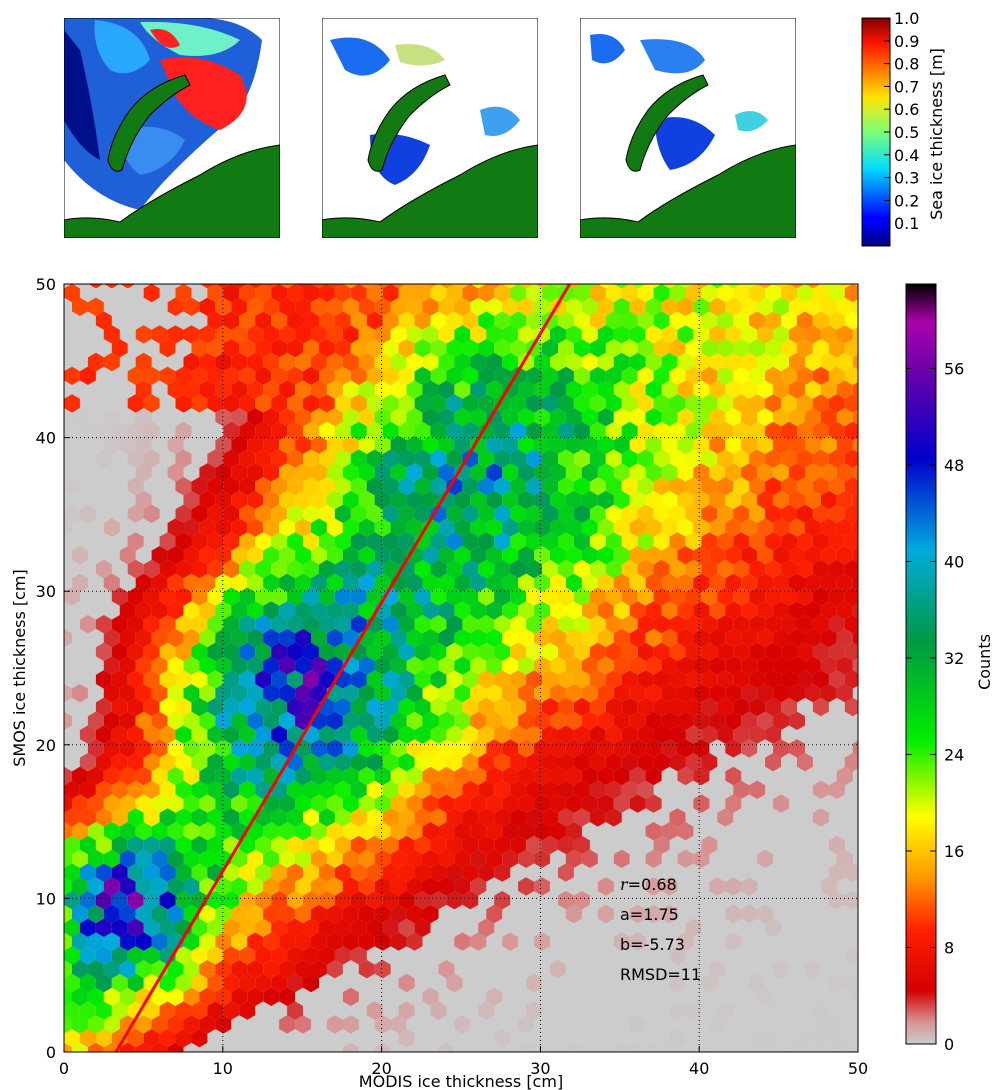  What do you see at coordinates (906, 155) in the screenshot?
I see `thickness-tick-label: 0.4` at bounding box center [906, 155].